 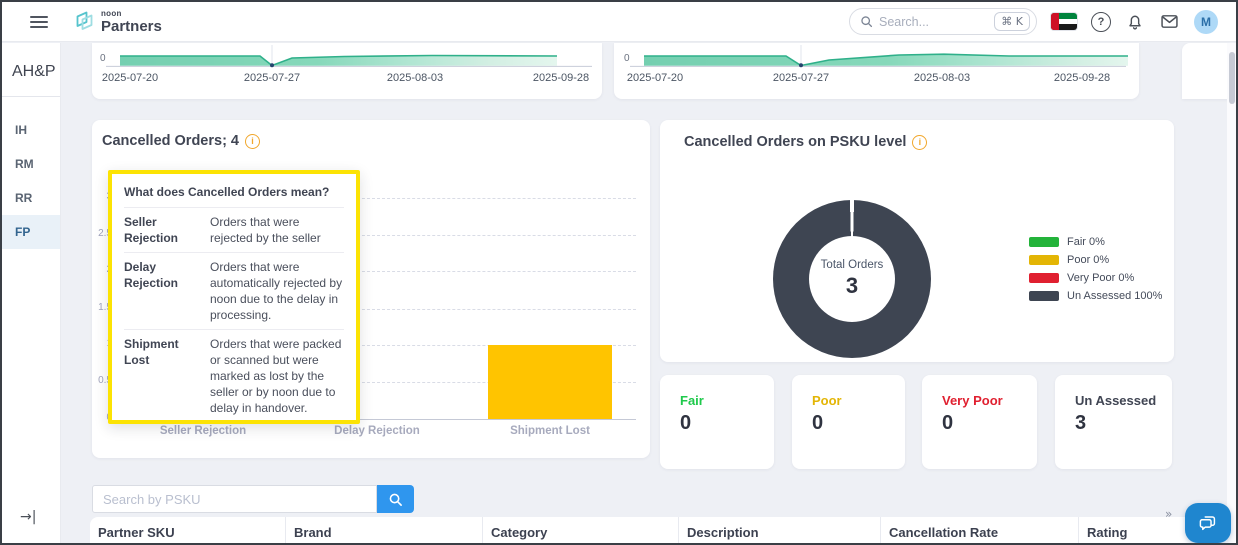 What do you see at coordinates (655, 78) in the screenshot?
I see `x-axis-date-label: 2025-07-20` at bounding box center [655, 78].